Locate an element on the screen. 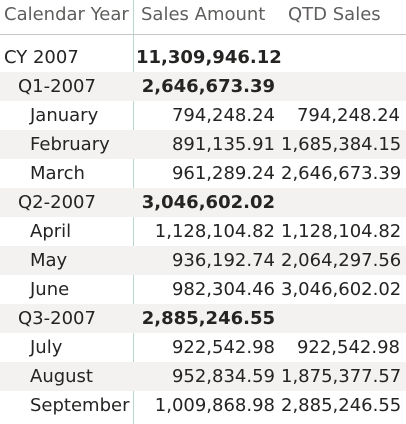 The height and width of the screenshot is (424, 406). header-divider is located at coordinates (203, 34).